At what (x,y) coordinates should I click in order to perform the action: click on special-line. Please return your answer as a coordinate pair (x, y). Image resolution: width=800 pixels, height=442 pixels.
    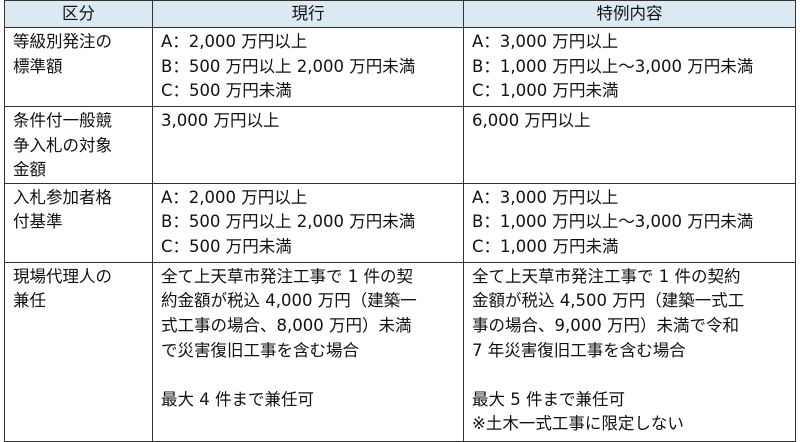
    Looking at the image, I should click on (629, 375).